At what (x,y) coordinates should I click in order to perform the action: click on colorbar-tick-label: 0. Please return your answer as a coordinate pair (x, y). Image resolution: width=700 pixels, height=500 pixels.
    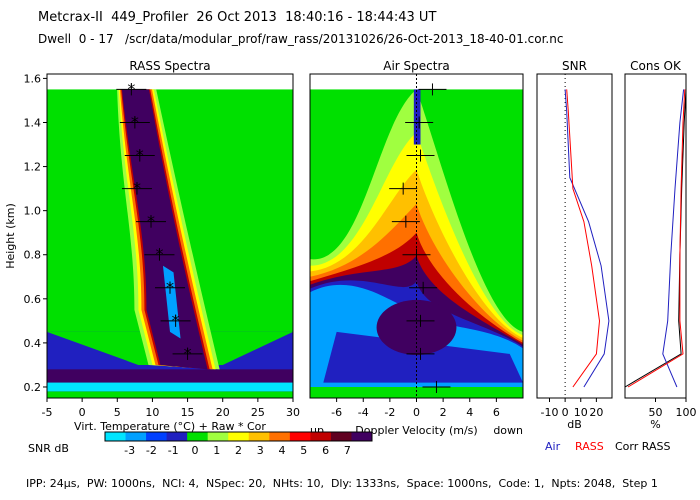
    Looking at the image, I should click on (194, 450).